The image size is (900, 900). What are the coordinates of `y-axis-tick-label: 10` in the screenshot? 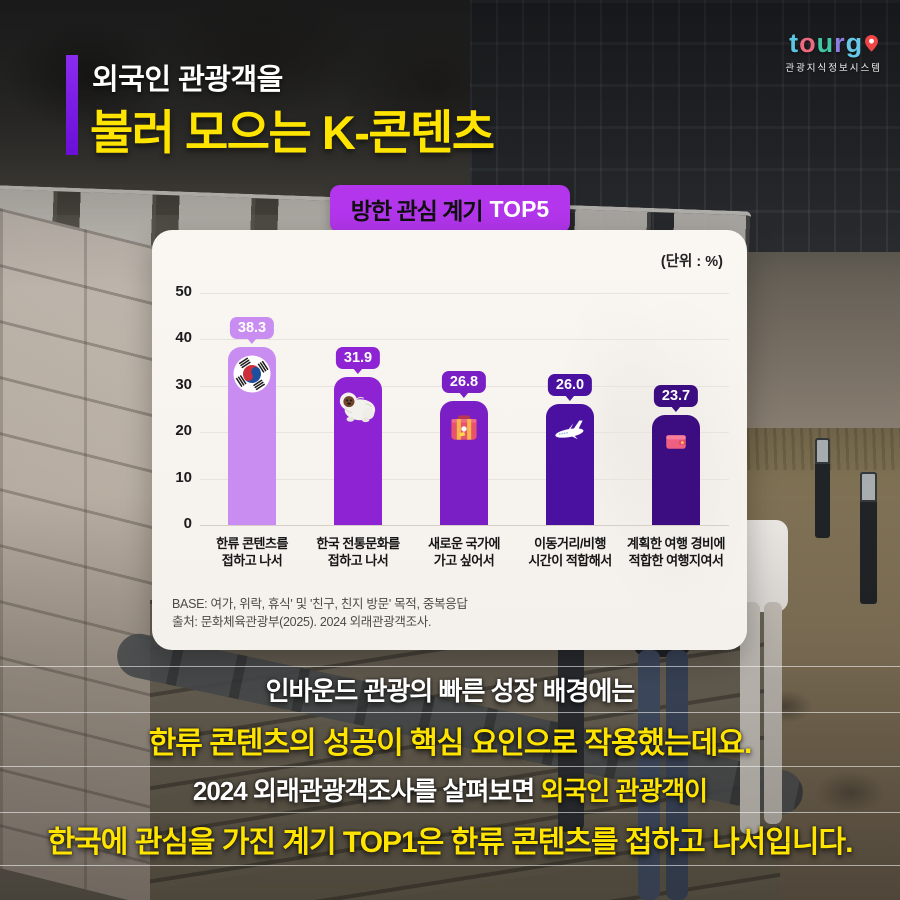 It's located at (183, 477).